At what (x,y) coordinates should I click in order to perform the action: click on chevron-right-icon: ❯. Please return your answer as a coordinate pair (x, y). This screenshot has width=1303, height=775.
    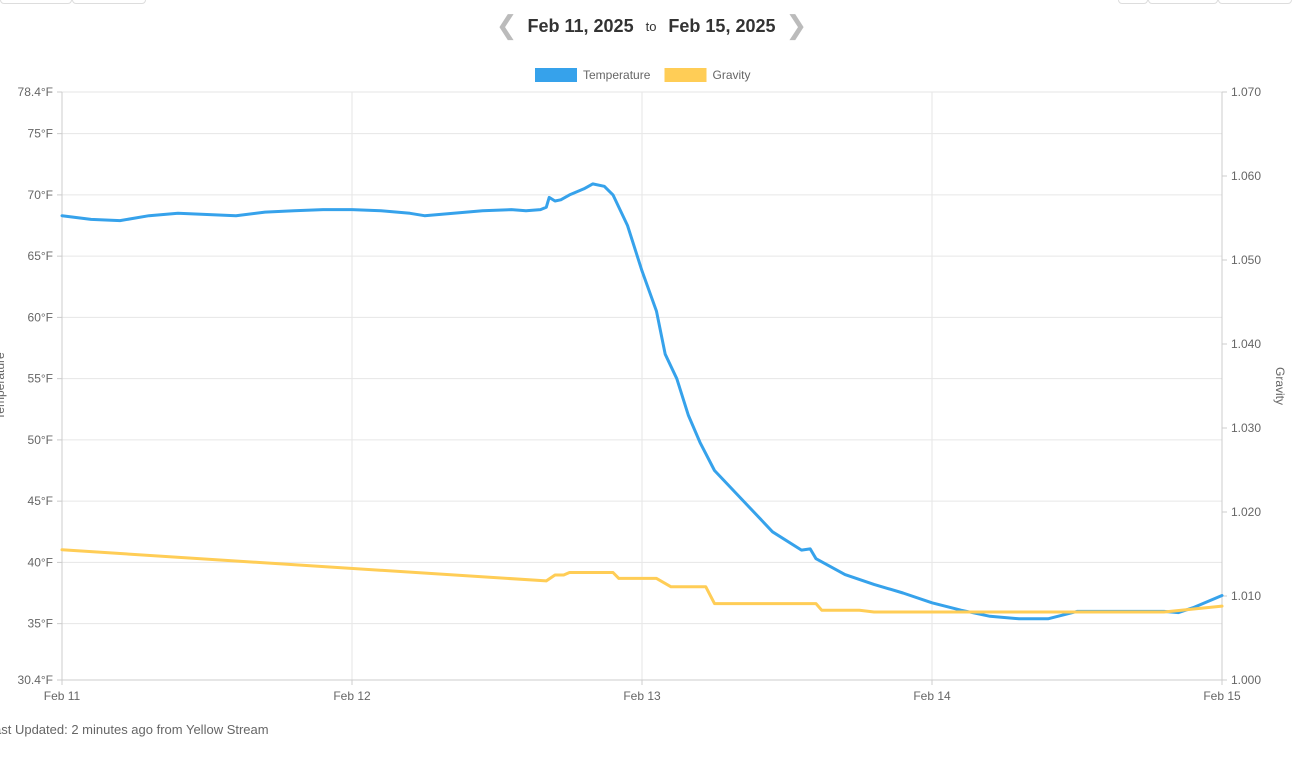
    Looking at the image, I should click on (796, 26).